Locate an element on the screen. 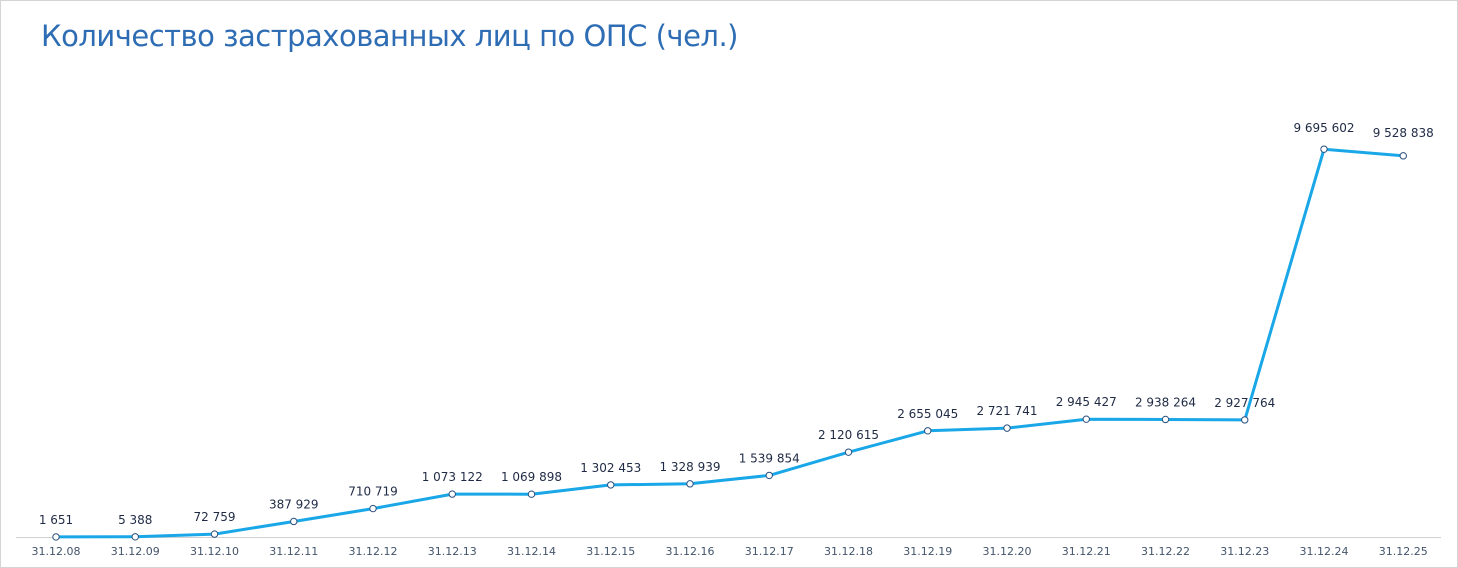 Image resolution: width=1458 pixels, height=568 pixels. data-label: 5 388 is located at coordinates (135, 520).